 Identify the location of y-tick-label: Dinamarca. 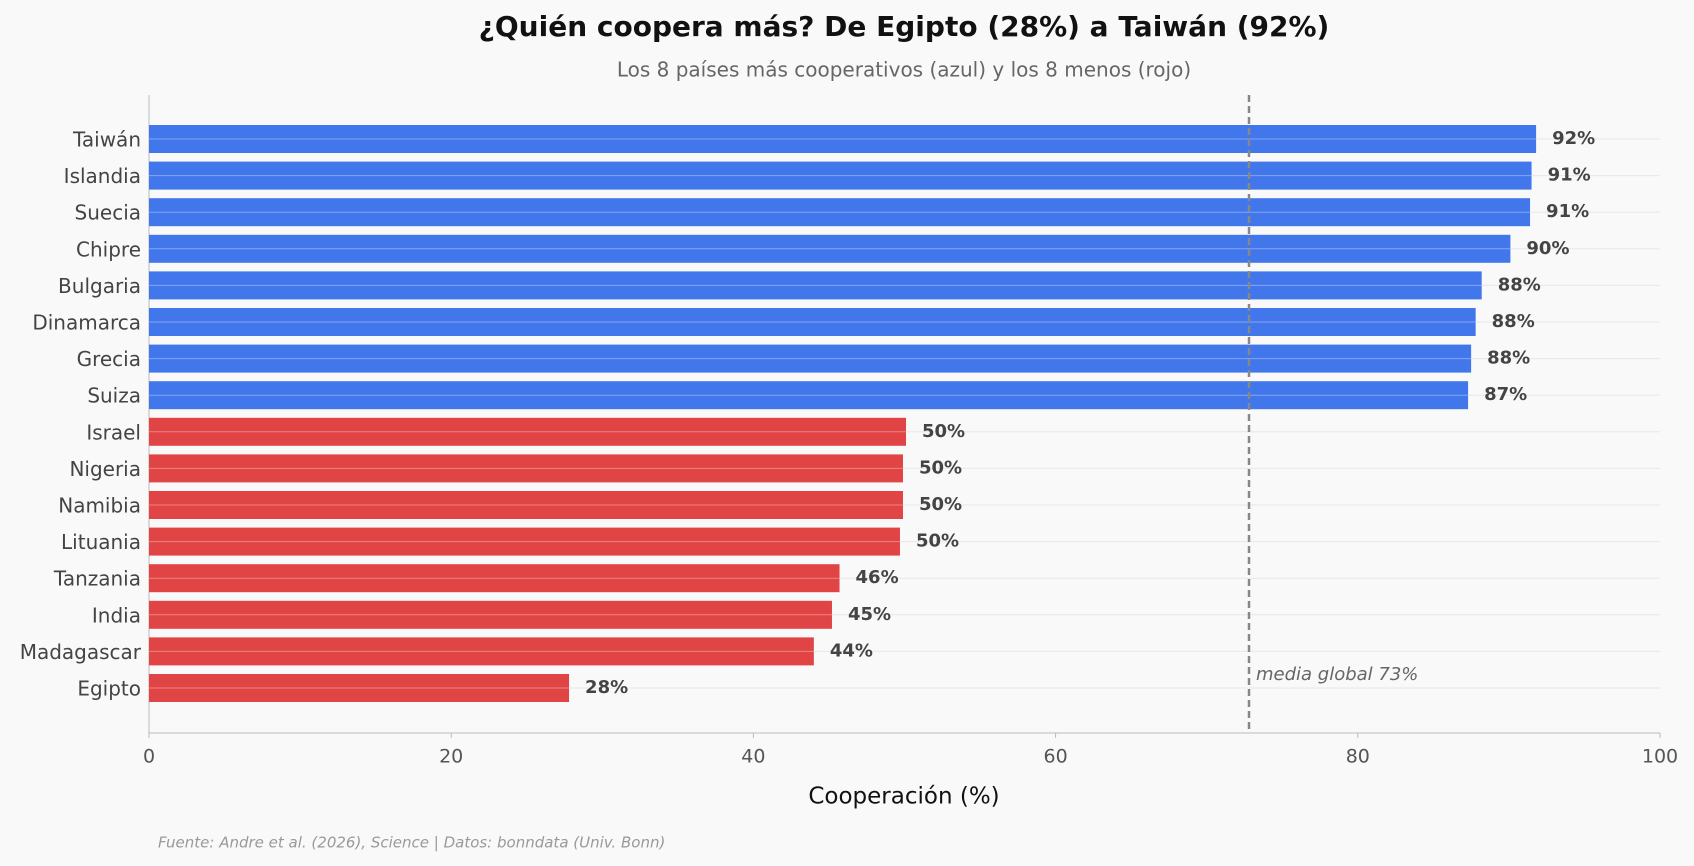
(86, 323).